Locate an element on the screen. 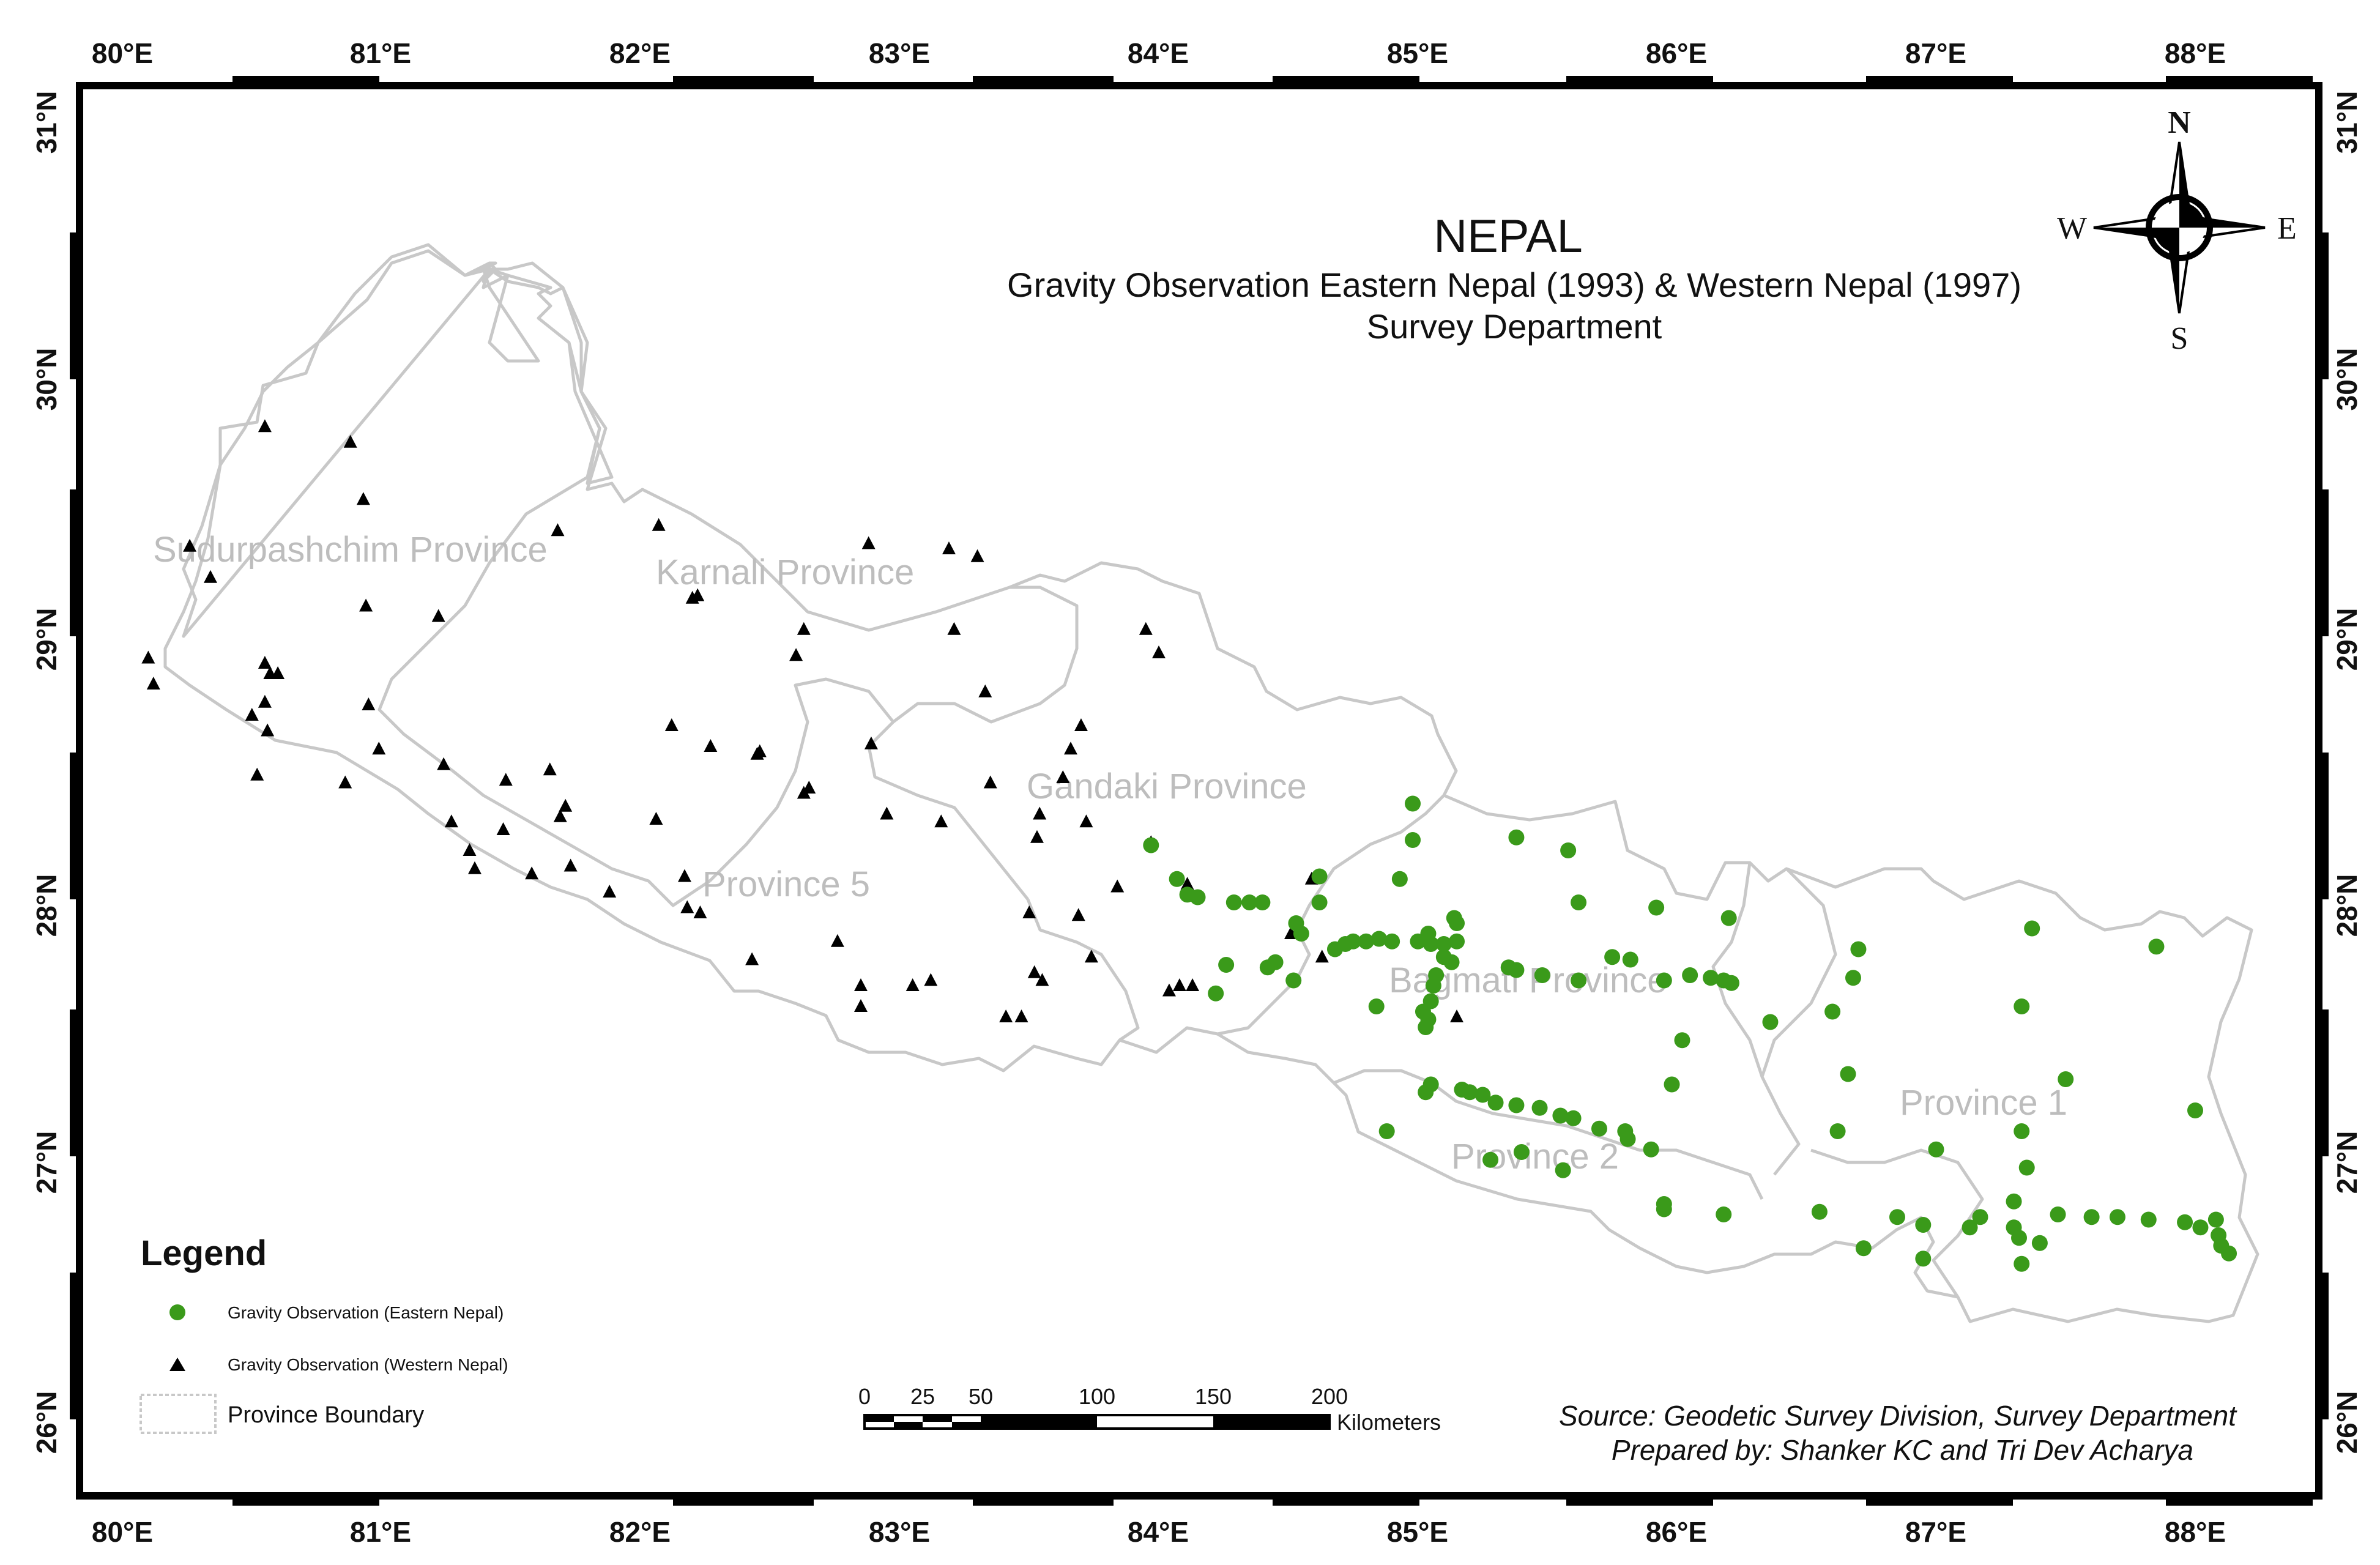 This screenshot has height=1565, width=2380. scale-tick: 150 is located at coordinates (1213, 1396).